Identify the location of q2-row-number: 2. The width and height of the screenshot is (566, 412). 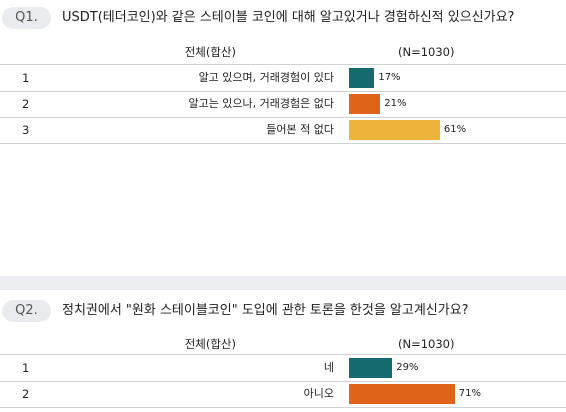
(26, 394).